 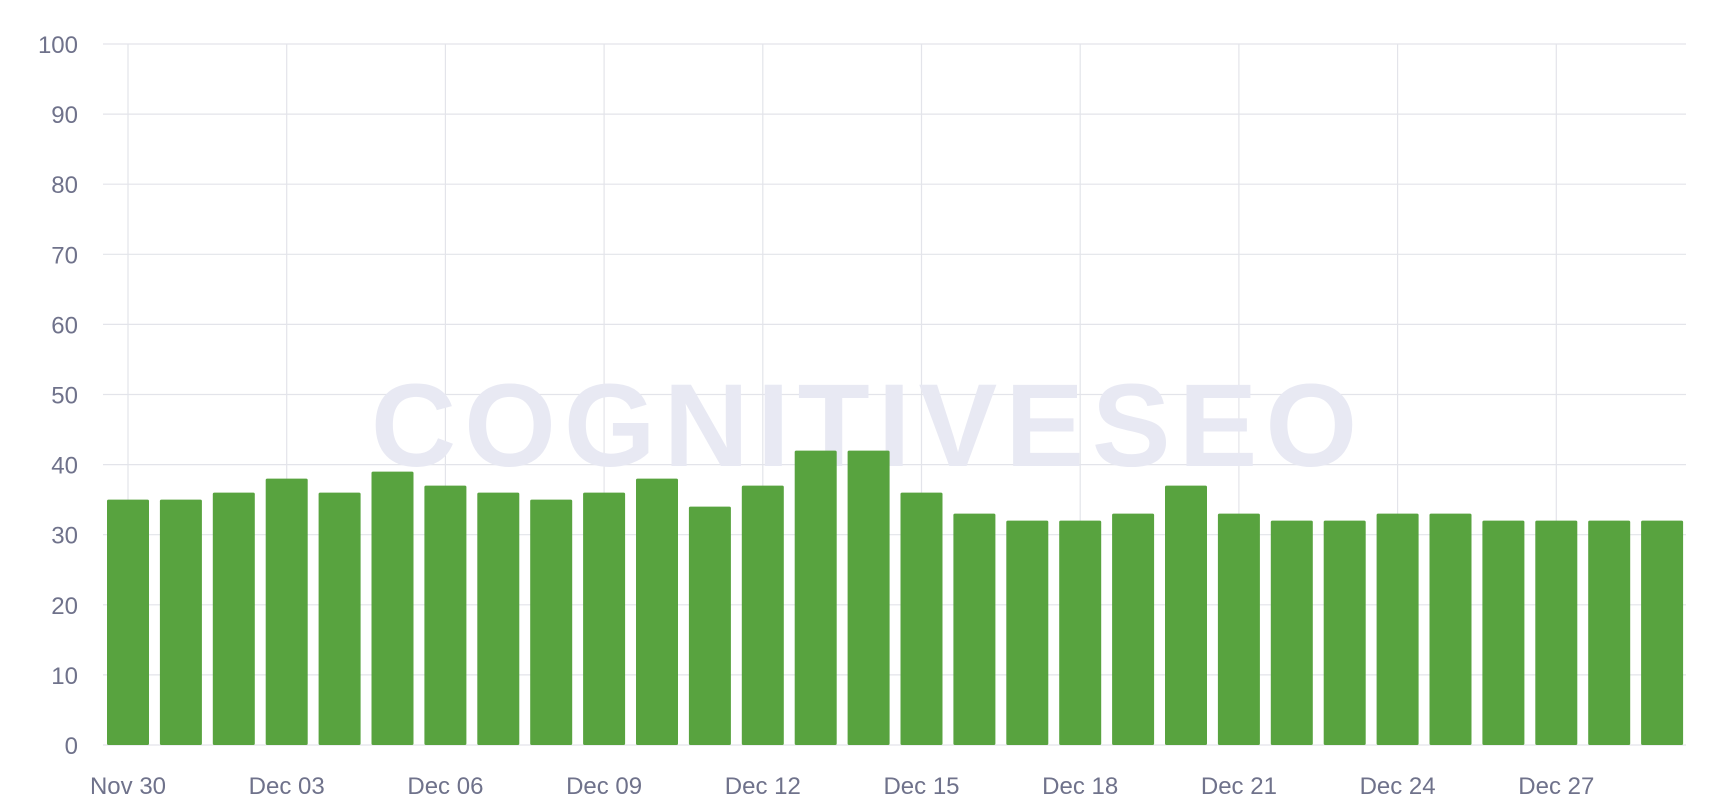 I want to click on bar: Dec 01: 35, so click(x=180, y=622).